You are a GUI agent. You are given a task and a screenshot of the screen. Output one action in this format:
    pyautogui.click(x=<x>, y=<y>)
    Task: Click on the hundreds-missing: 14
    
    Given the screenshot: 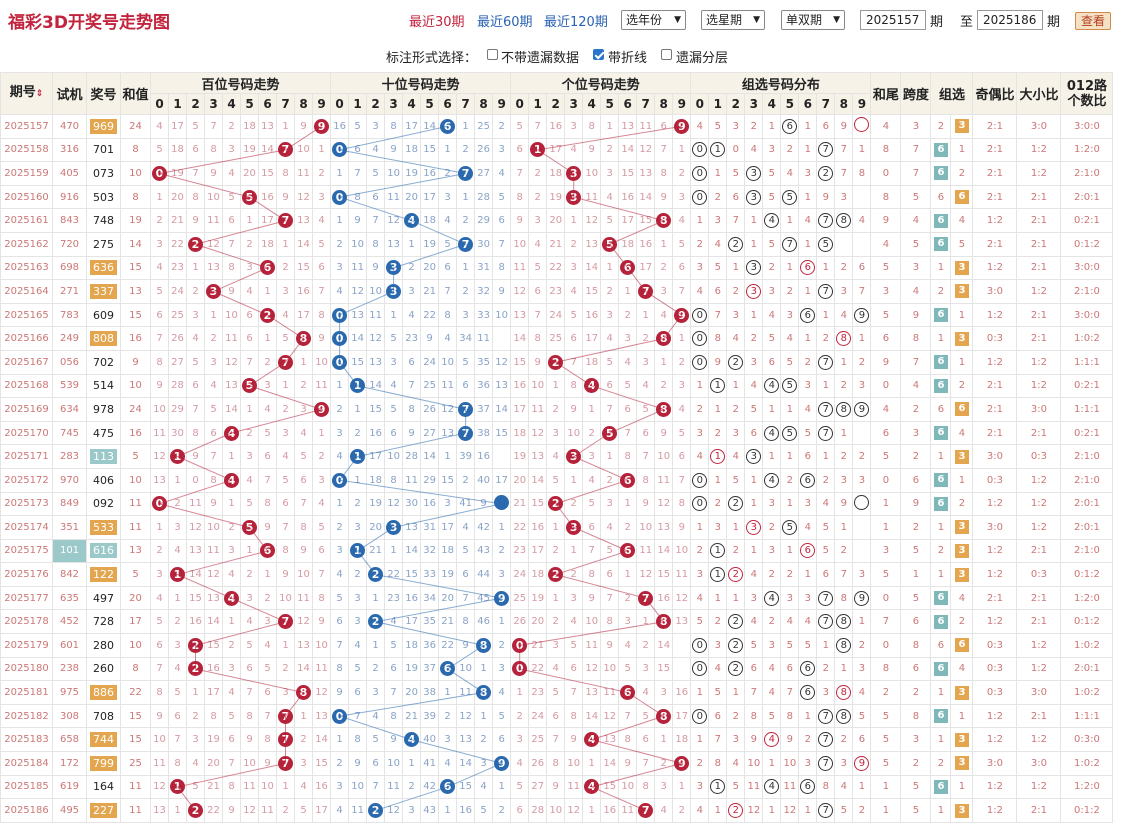 What is the action you would take?
    pyautogui.click(x=303, y=244)
    